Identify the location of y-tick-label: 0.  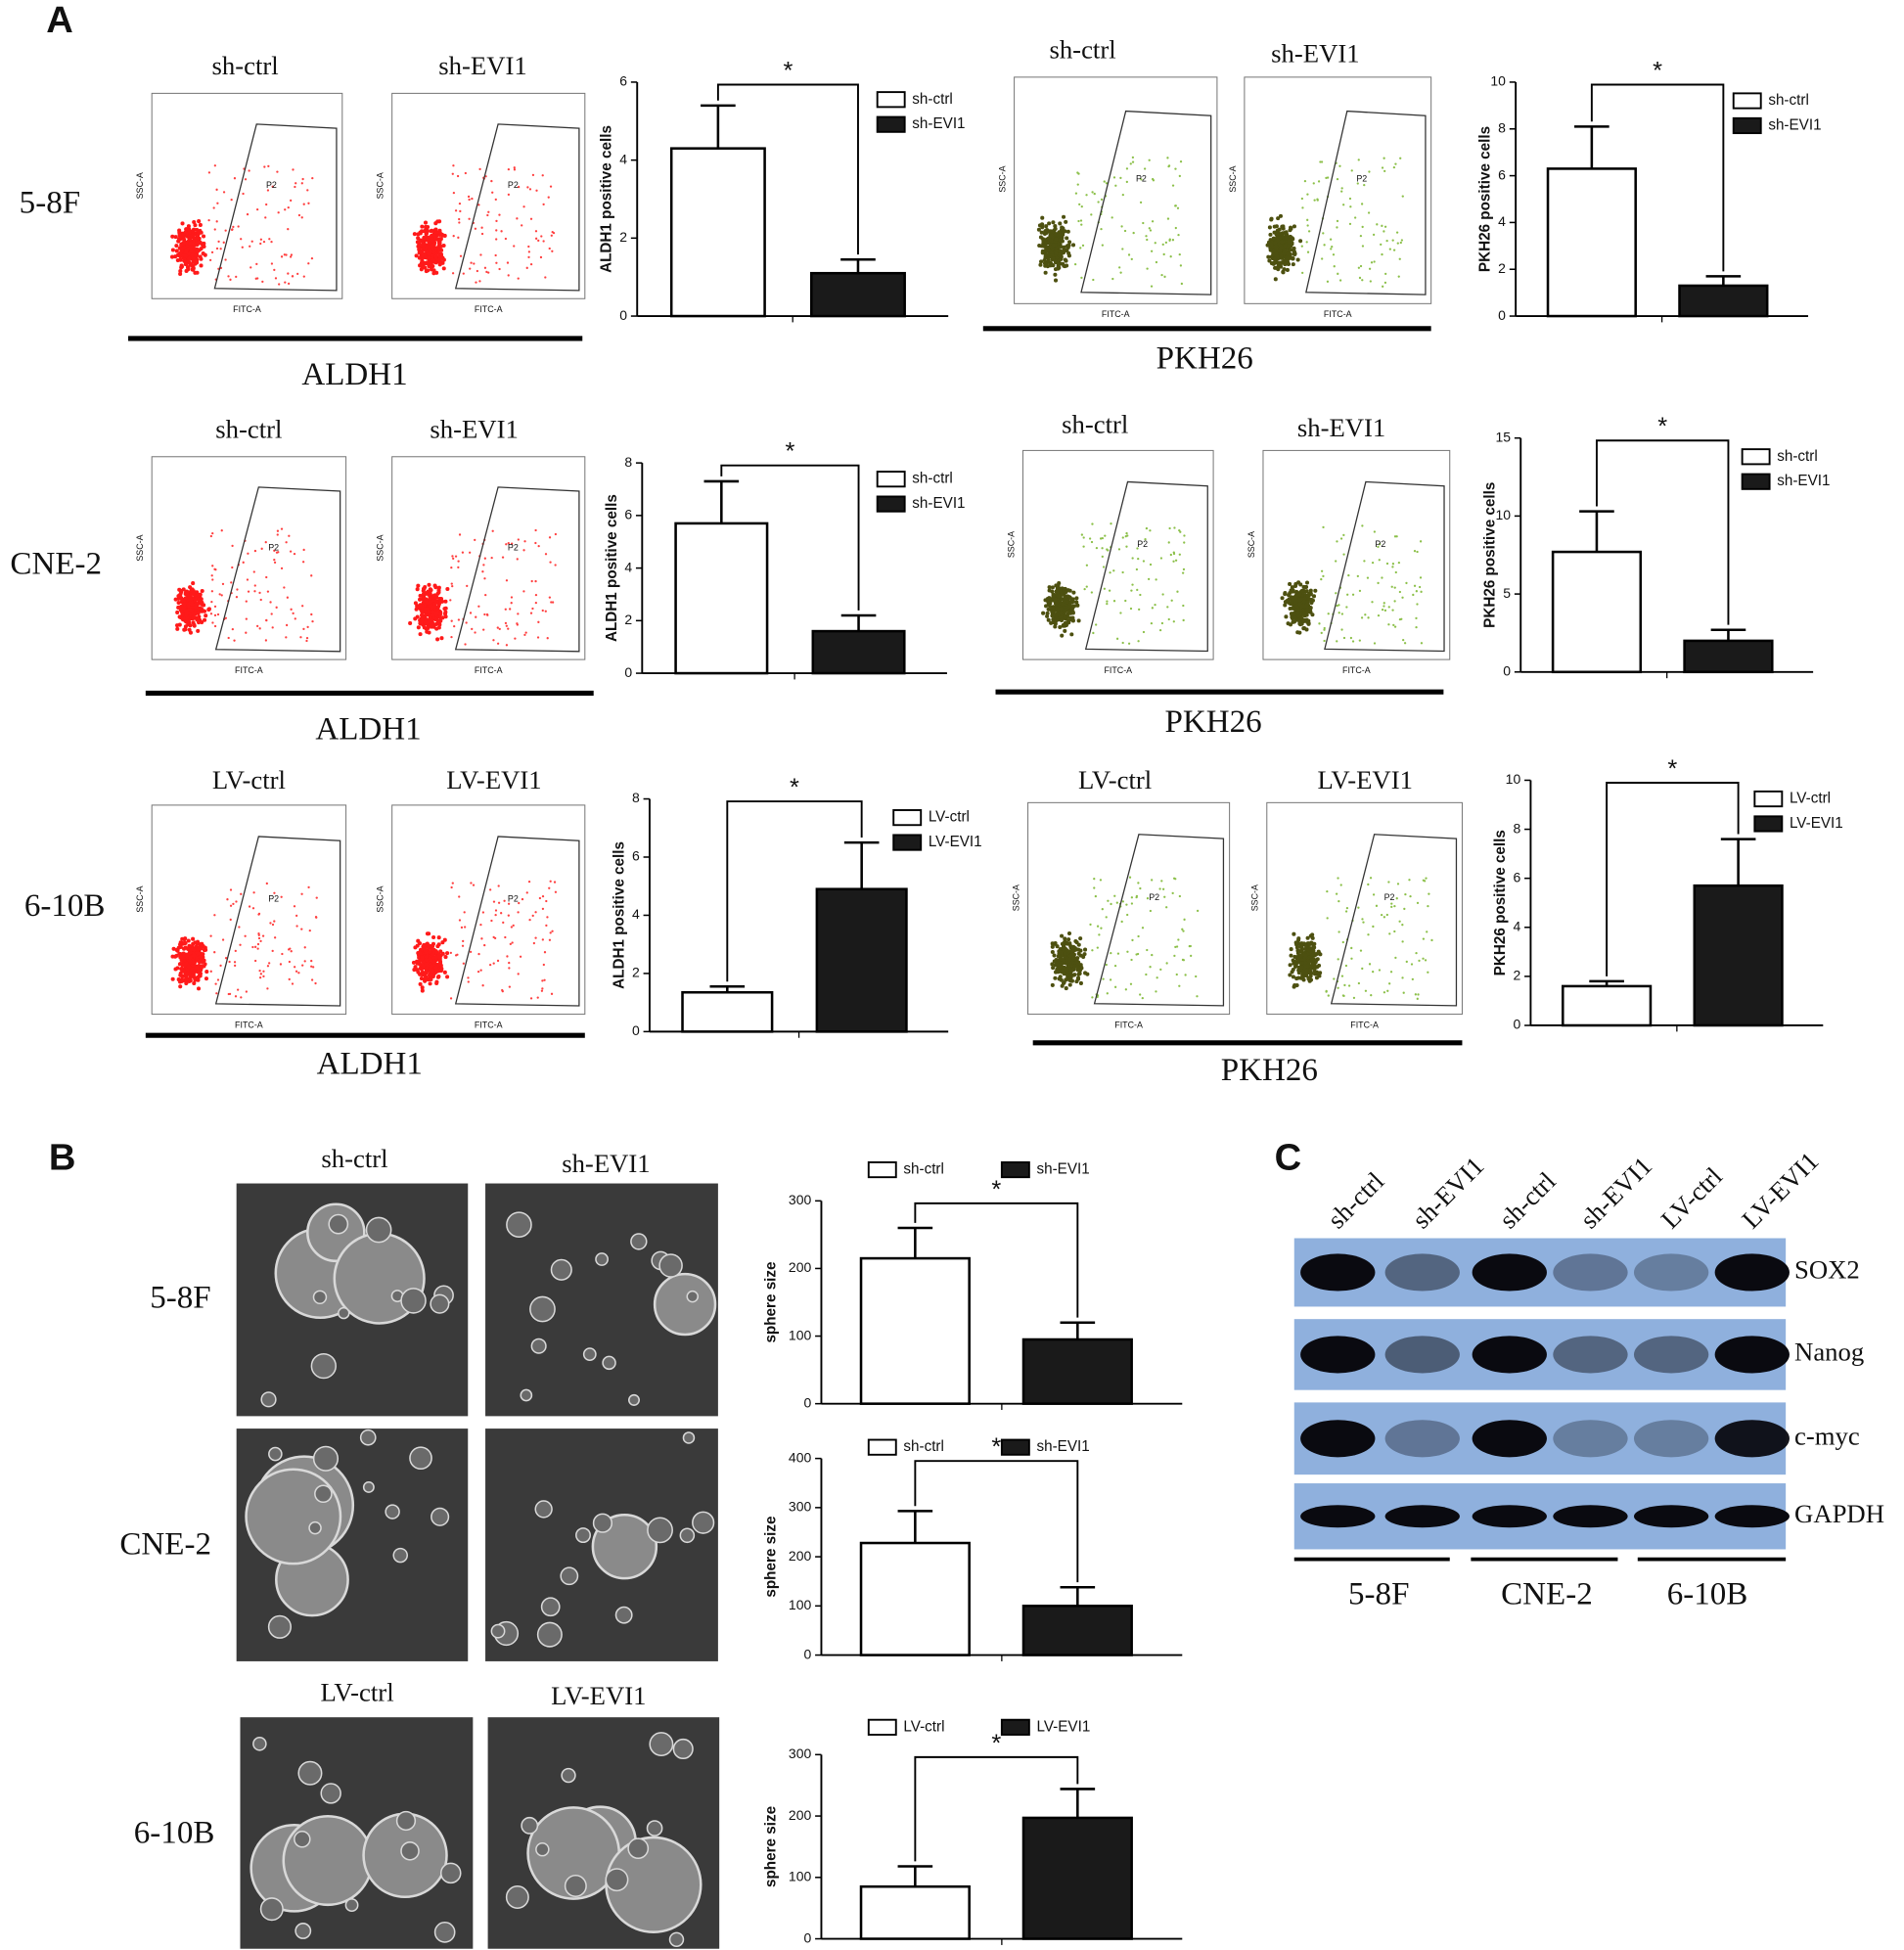
(1502, 315).